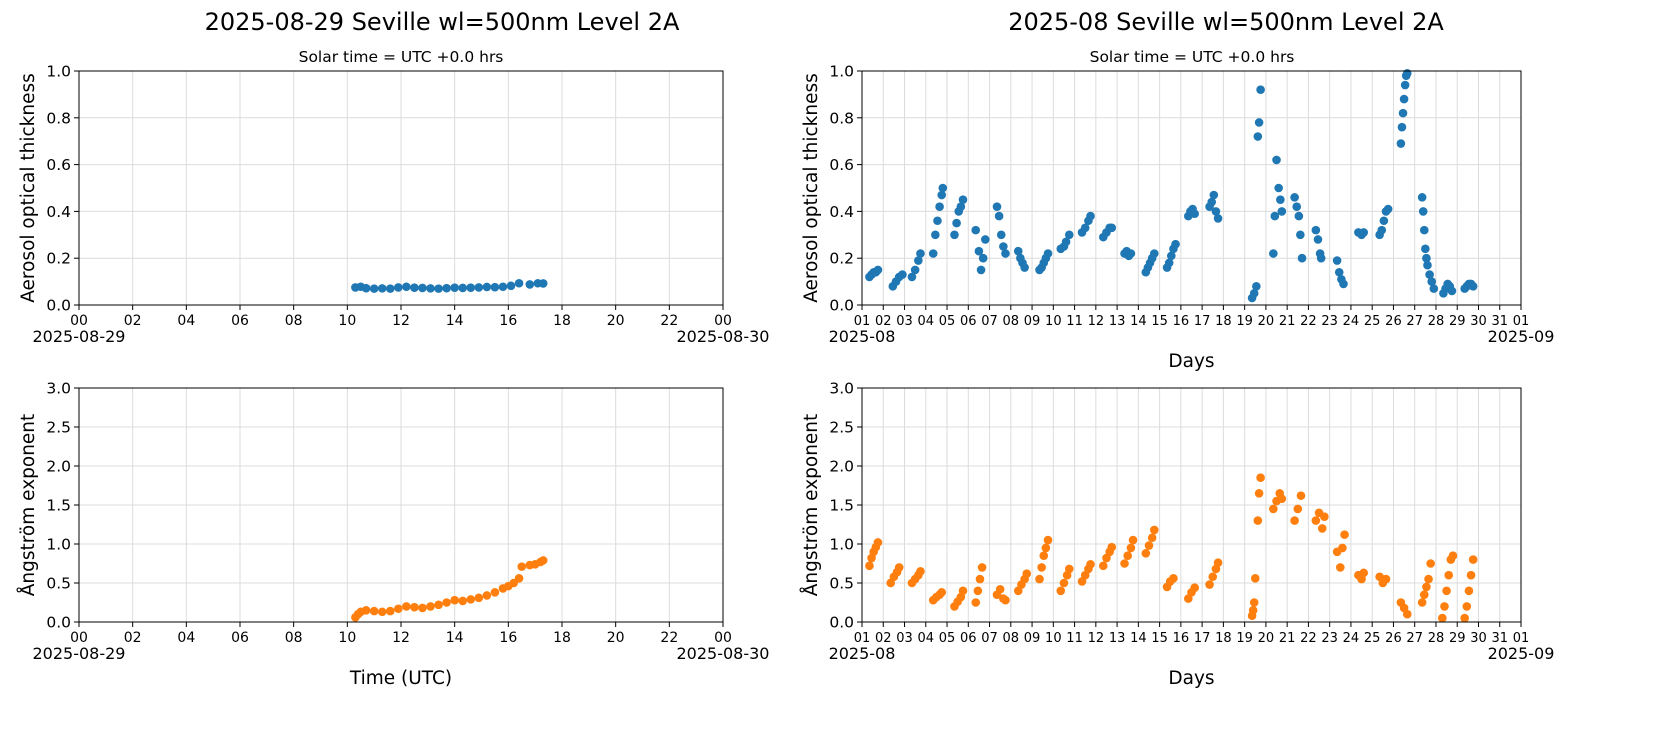  Describe the element at coordinates (1159, 321) in the screenshot. I see `x-tick-label: 15` at that location.